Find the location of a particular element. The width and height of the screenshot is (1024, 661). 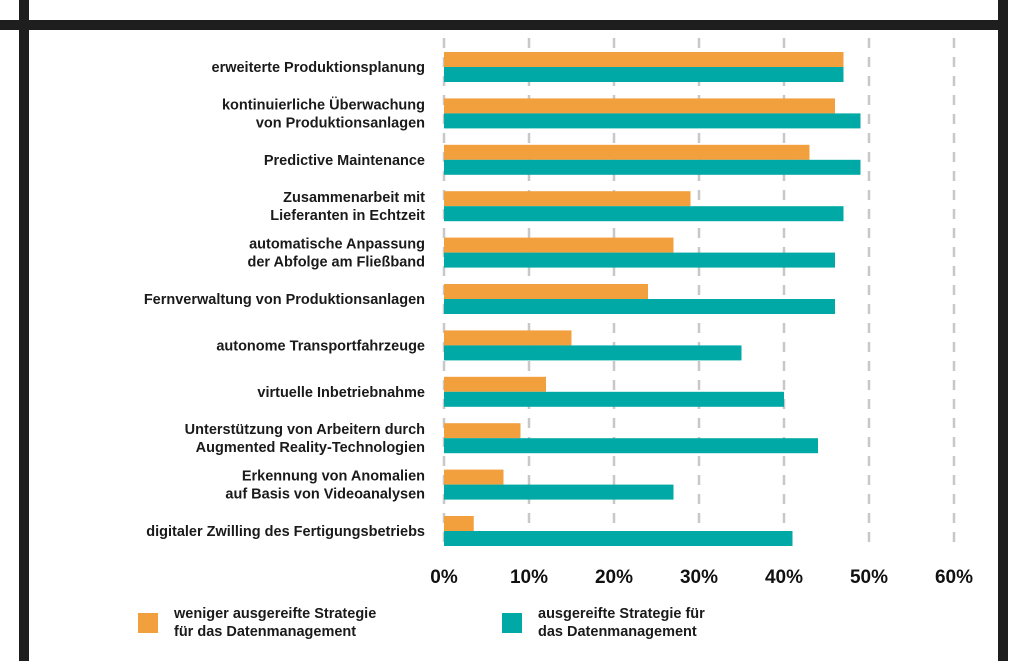

x-tick-label: 20% is located at coordinates (614, 577).